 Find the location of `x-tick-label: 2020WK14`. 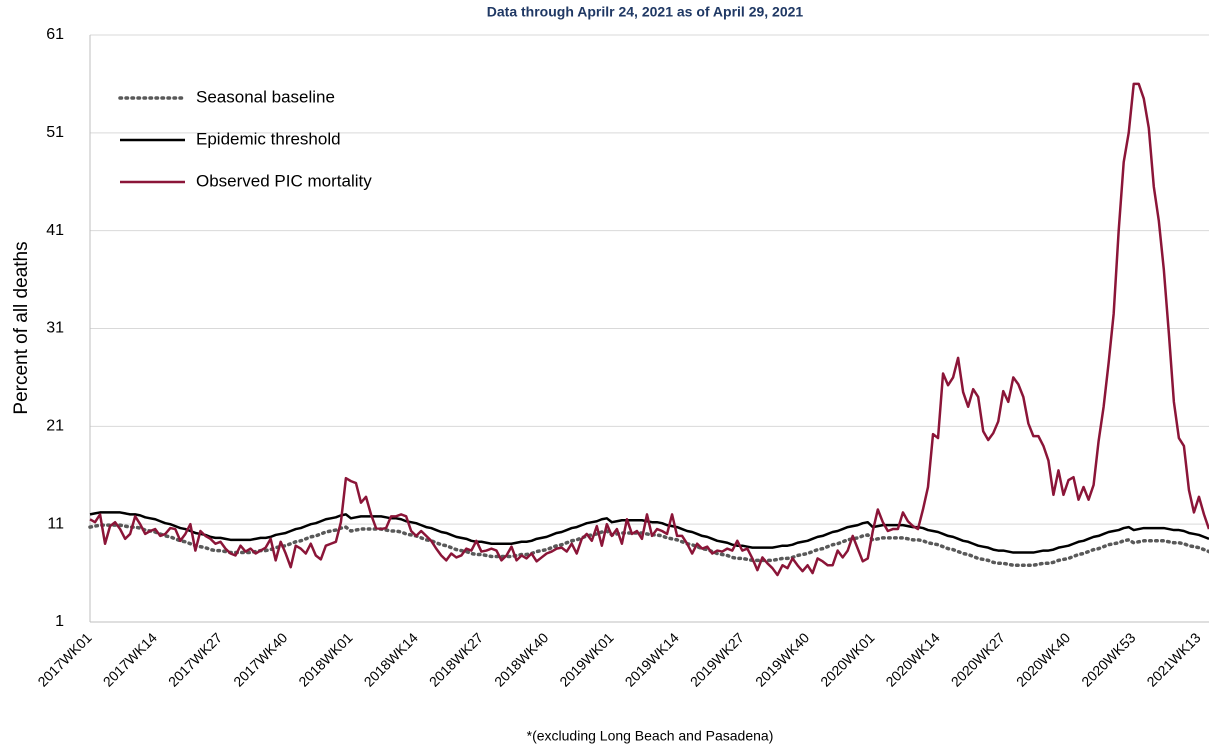

x-tick-label: 2020WK14 is located at coordinates (912, 659).